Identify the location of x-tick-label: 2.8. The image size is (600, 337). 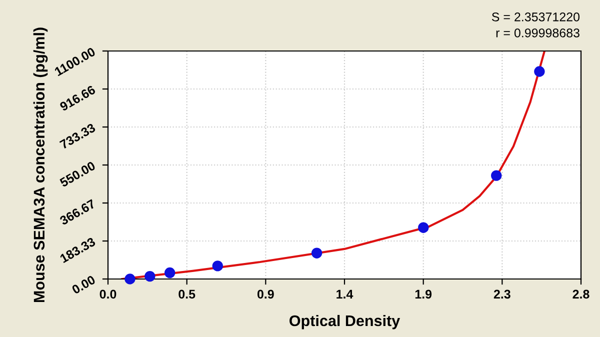
(581, 294).